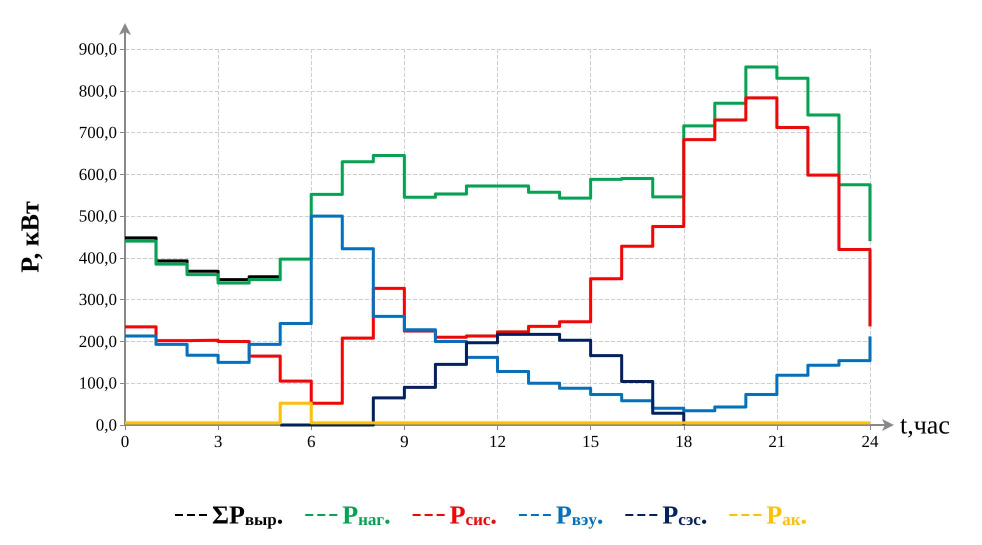 The height and width of the screenshot is (545, 982). Describe the element at coordinates (870, 441) in the screenshot. I see `x-tick-label: 24` at that location.